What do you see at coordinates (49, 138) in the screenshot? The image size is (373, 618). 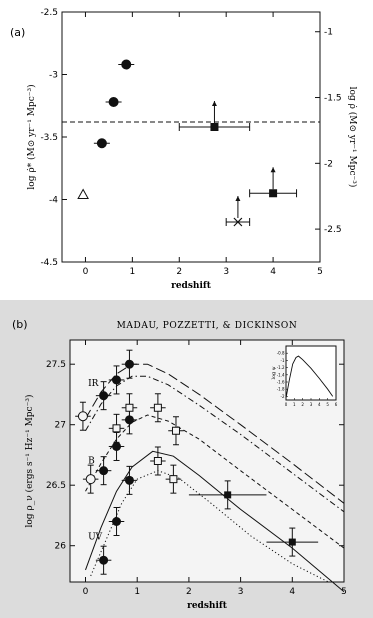 I see `y-tick-label: -3.5` at bounding box center [49, 138].